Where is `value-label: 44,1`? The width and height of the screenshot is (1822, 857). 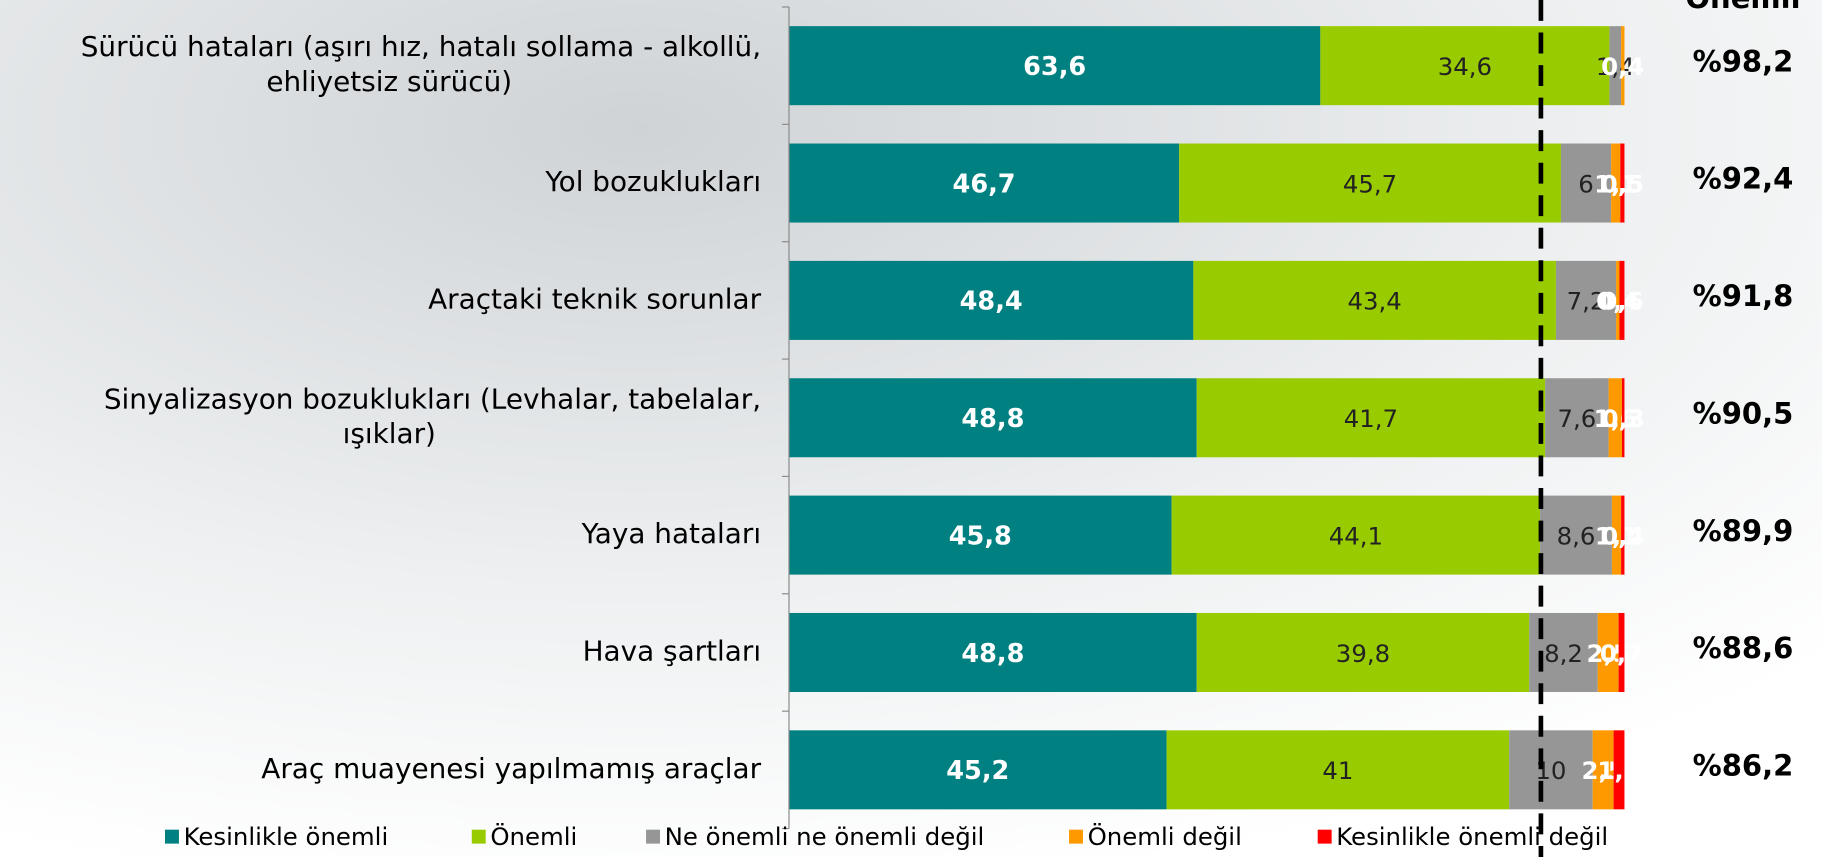
value-label: 44,1 is located at coordinates (1356, 535).